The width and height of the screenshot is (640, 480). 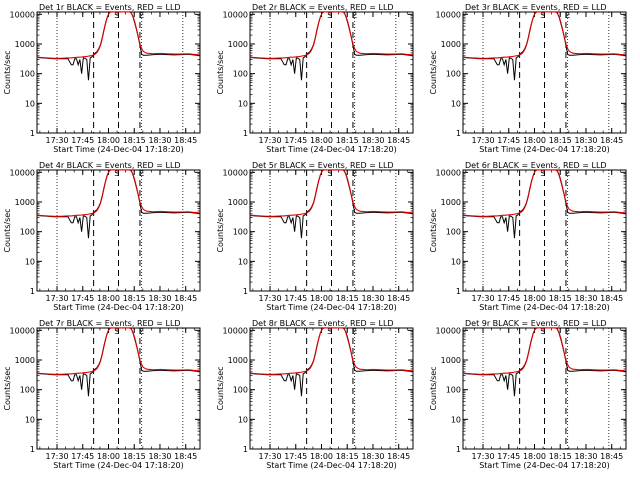 What do you see at coordinates (7, 388) in the screenshot?
I see `panel-7-ylabel: Counts/sec` at bounding box center [7, 388].